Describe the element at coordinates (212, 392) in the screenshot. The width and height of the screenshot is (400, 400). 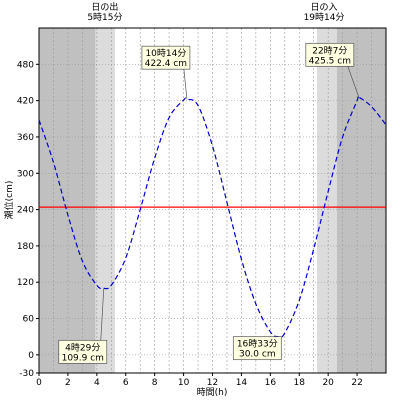
I see `x-axis-label: 時間(h)` at that location.